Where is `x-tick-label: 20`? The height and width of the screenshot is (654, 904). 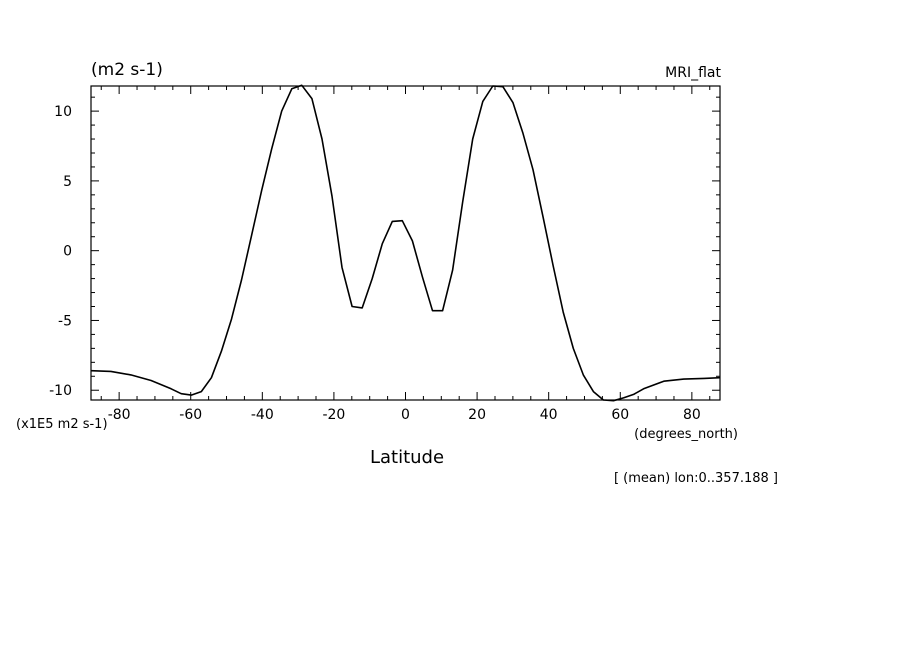
x-tick-label: 20 is located at coordinates (477, 415).